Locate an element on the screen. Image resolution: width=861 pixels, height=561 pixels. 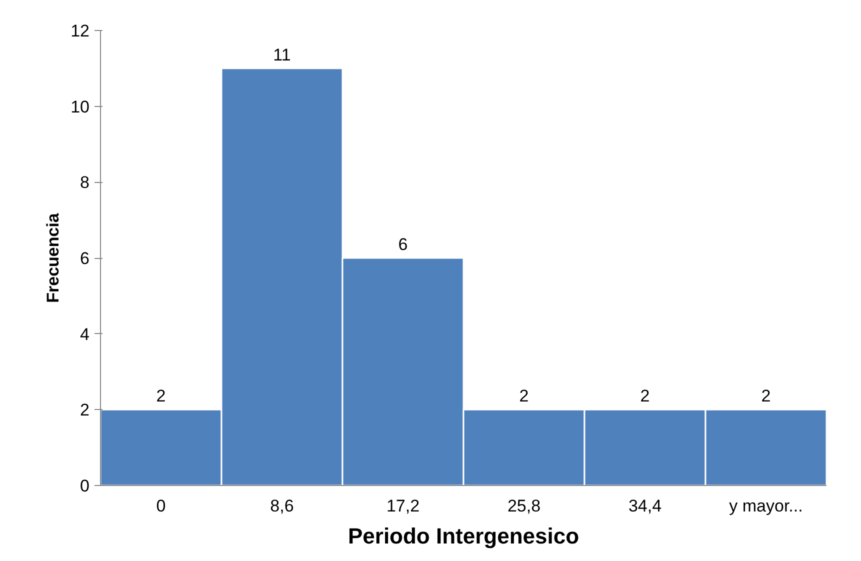
x-axis-title: Periodo Intergenesico is located at coordinates (464, 536).